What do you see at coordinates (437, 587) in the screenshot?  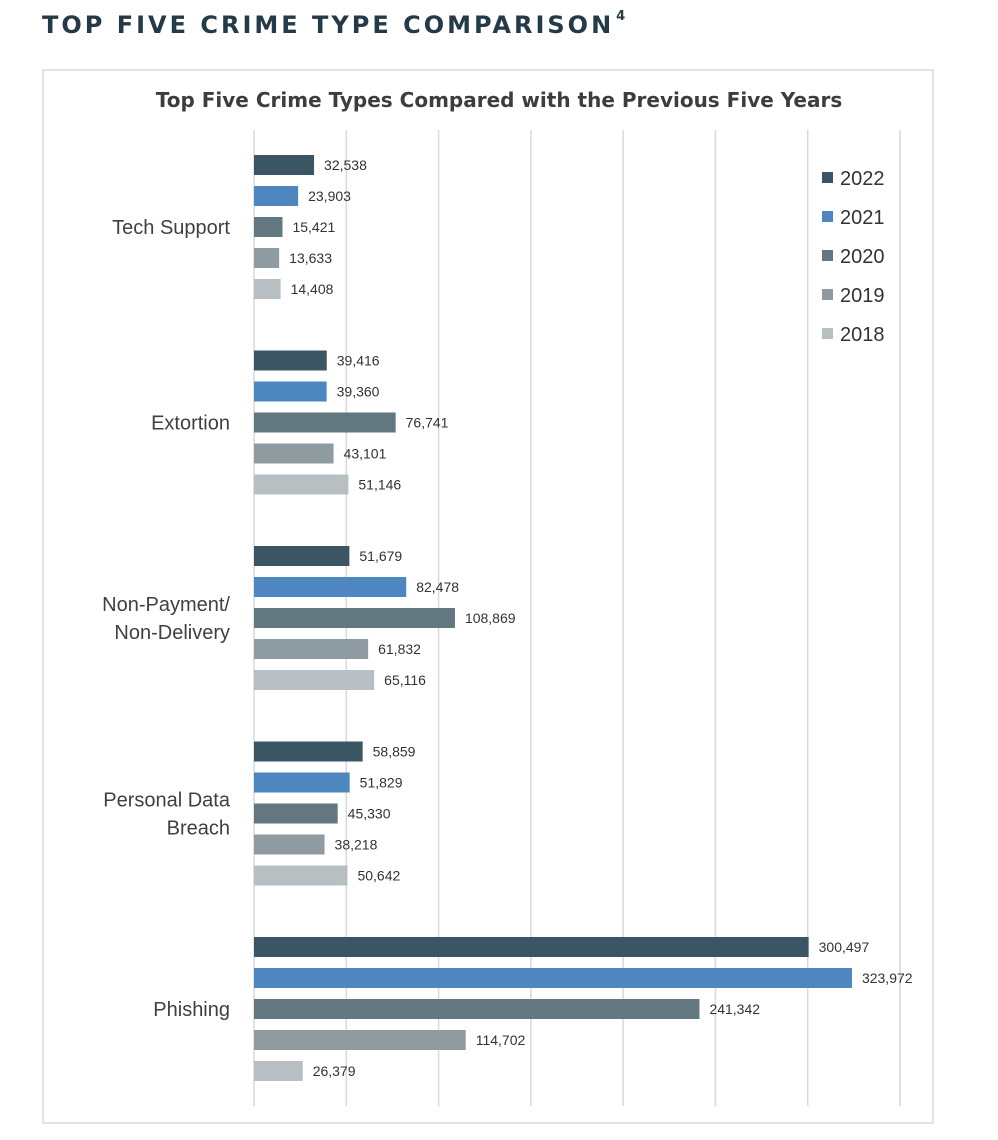 I see `data-label: 82,478` at bounding box center [437, 587].